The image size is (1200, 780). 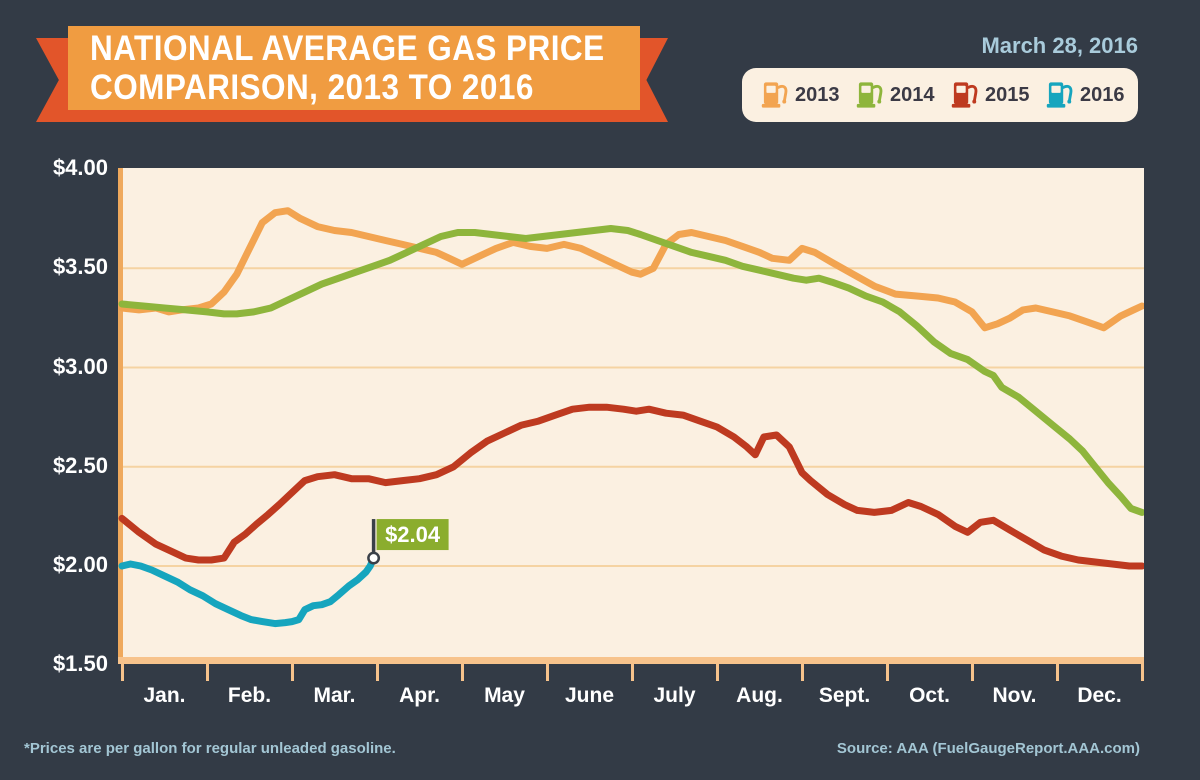 I want to click on price-flag, so click(x=412, y=535).